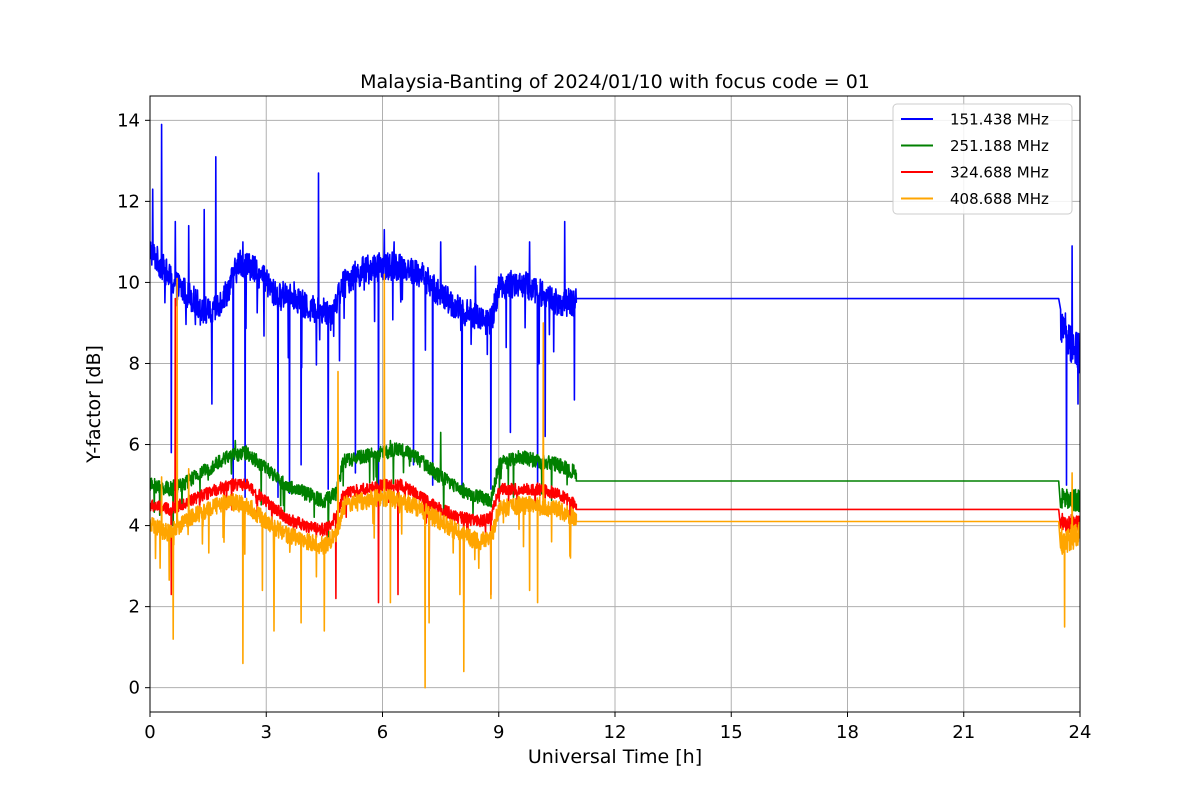 This screenshot has width=1200, height=804. What do you see at coordinates (149, 732) in the screenshot?
I see `x-tick-label: 0` at bounding box center [149, 732].